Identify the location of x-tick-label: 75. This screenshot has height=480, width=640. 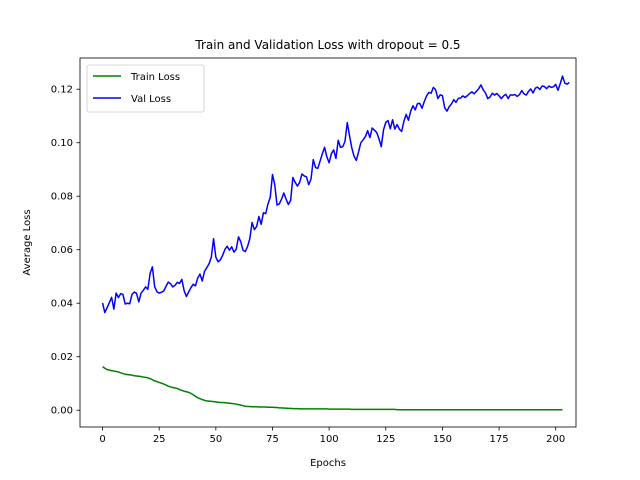
(272, 439).